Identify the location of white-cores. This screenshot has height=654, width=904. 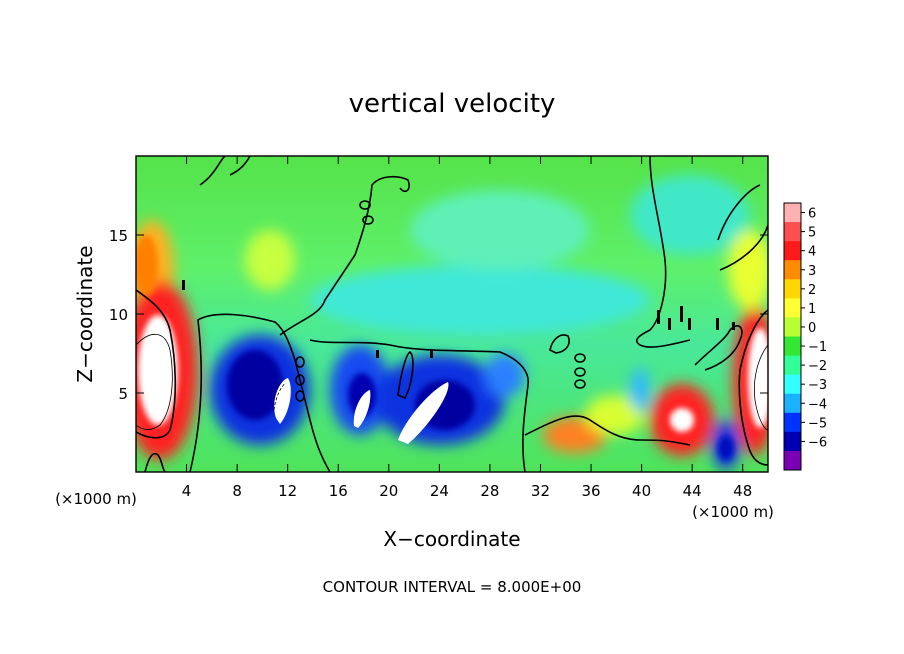
(361, 411).